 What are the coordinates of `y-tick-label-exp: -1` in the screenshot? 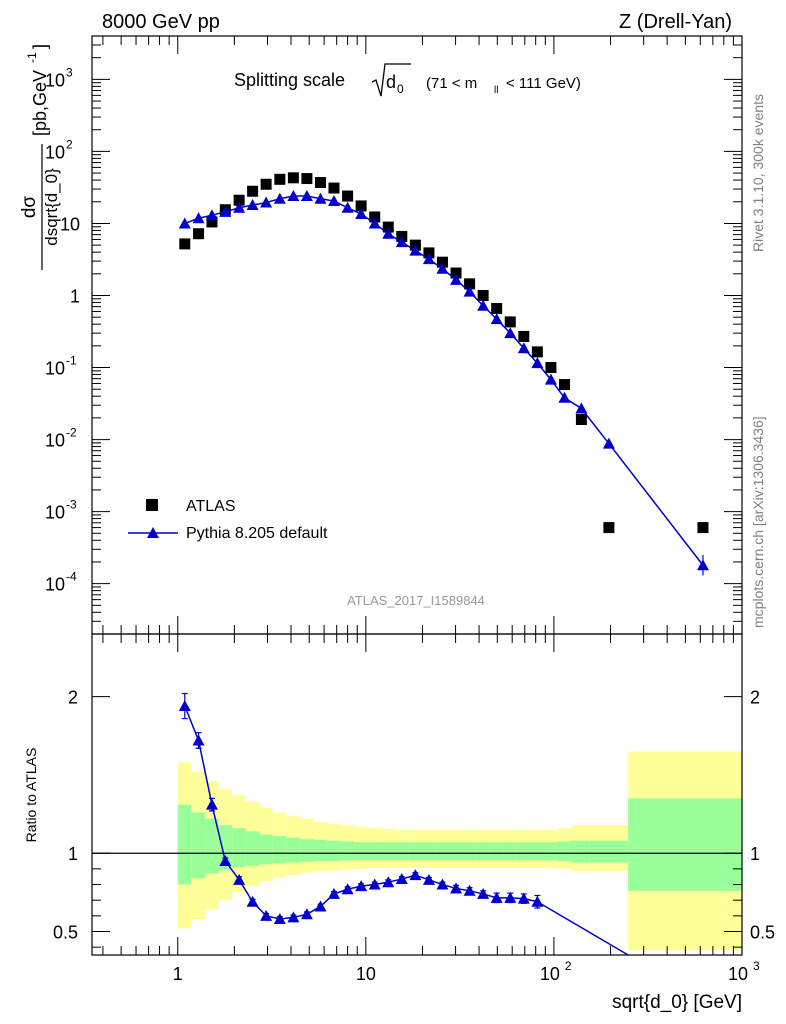 It's located at (71, 361).